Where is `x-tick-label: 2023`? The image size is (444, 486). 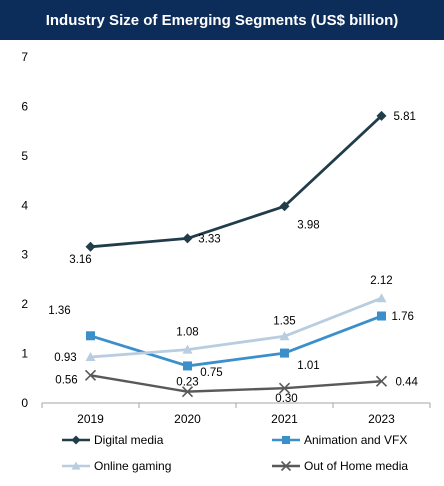 x-tick-label: 2023 is located at coordinates (381, 419).